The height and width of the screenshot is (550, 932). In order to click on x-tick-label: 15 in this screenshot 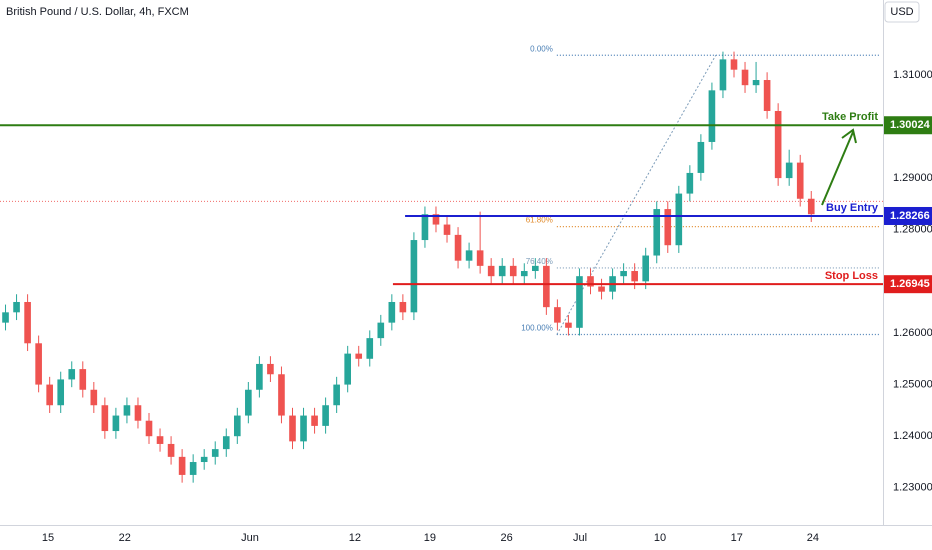, I will do `click(48, 538)`.